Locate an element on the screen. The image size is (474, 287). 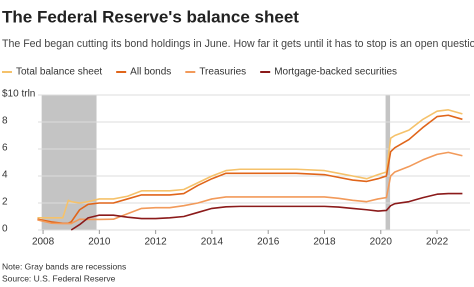
x-tick-label: 2014 is located at coordinates (212, 242).